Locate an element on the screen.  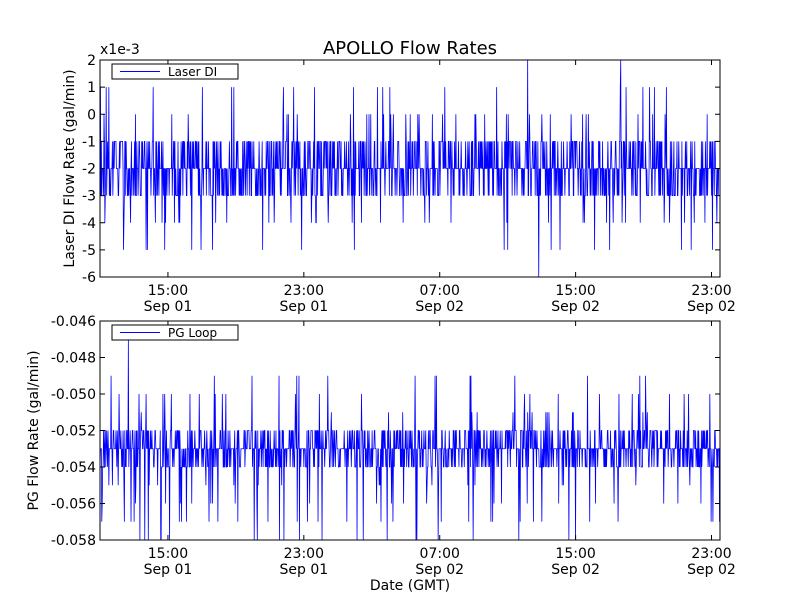
y-axis-label: PG Flow Rate (gal/min) is located at coordinates (34, 430).